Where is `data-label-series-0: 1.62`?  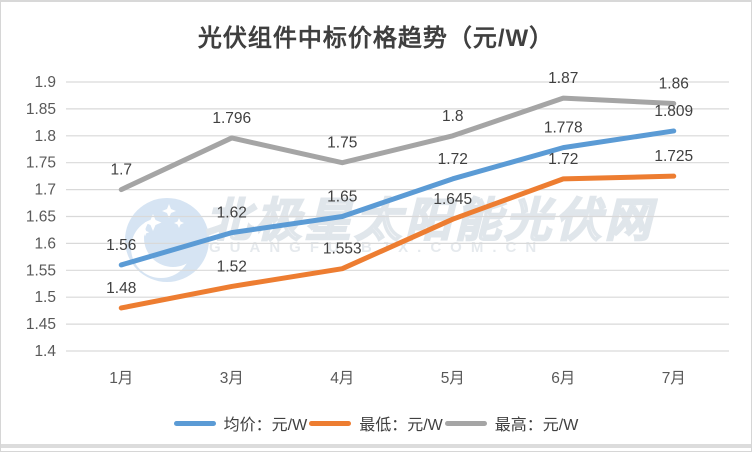
data-label-series-0: 1.62 is located at coordinates (232, 213).